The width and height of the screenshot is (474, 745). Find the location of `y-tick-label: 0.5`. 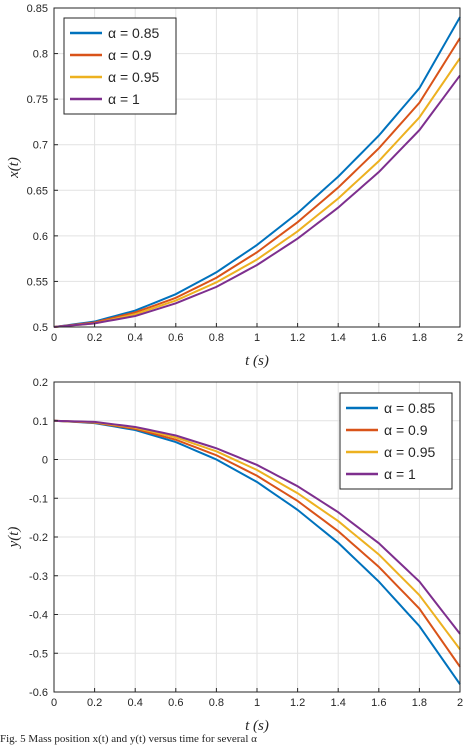

y-tick-label: 0.5 is located at coordinates (40, 328).